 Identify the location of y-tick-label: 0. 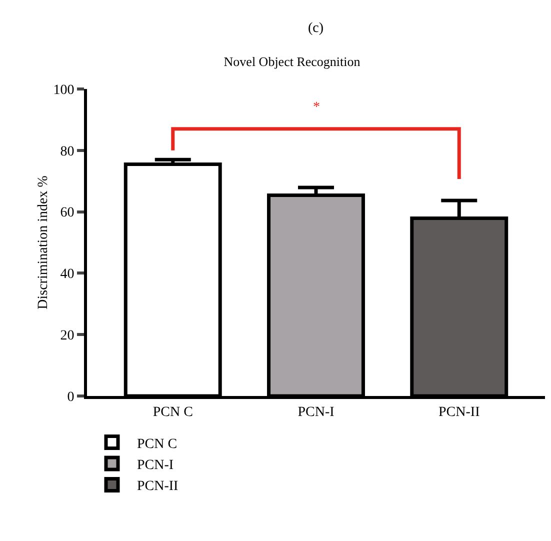
(70, 397).